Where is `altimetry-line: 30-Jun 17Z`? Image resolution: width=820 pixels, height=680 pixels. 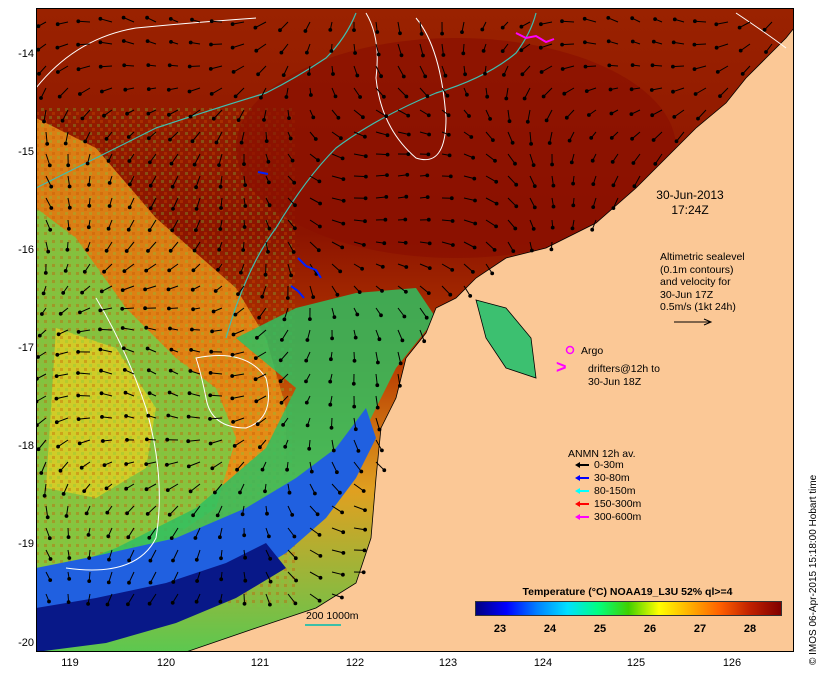
altimetry-line: 30-Jun 17Z is located at coordinates (687, 294).